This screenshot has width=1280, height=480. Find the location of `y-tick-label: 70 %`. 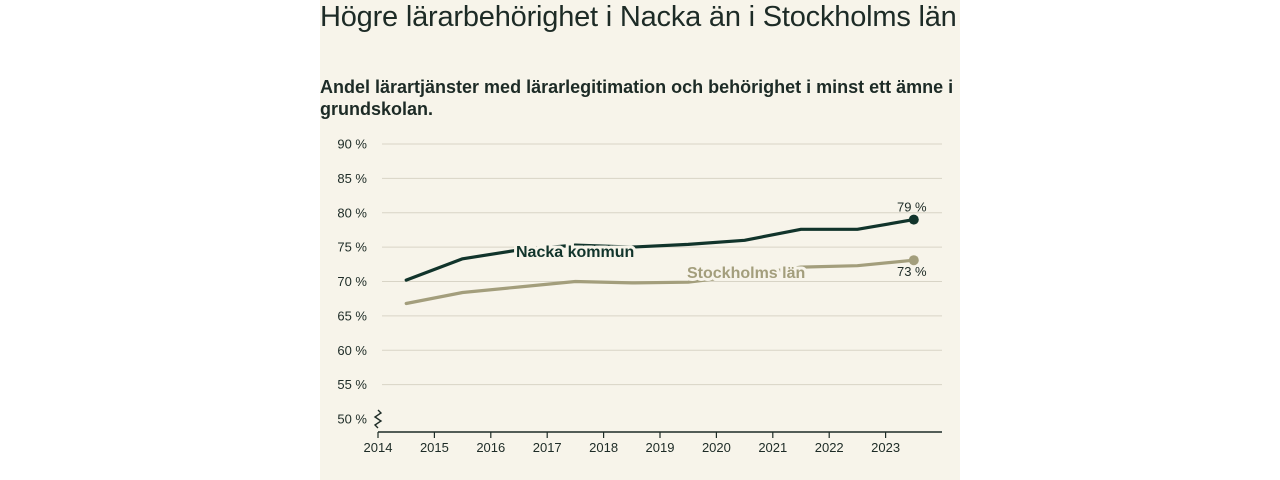

y-tick-label: 70 % is located at coordinates (352, 281).